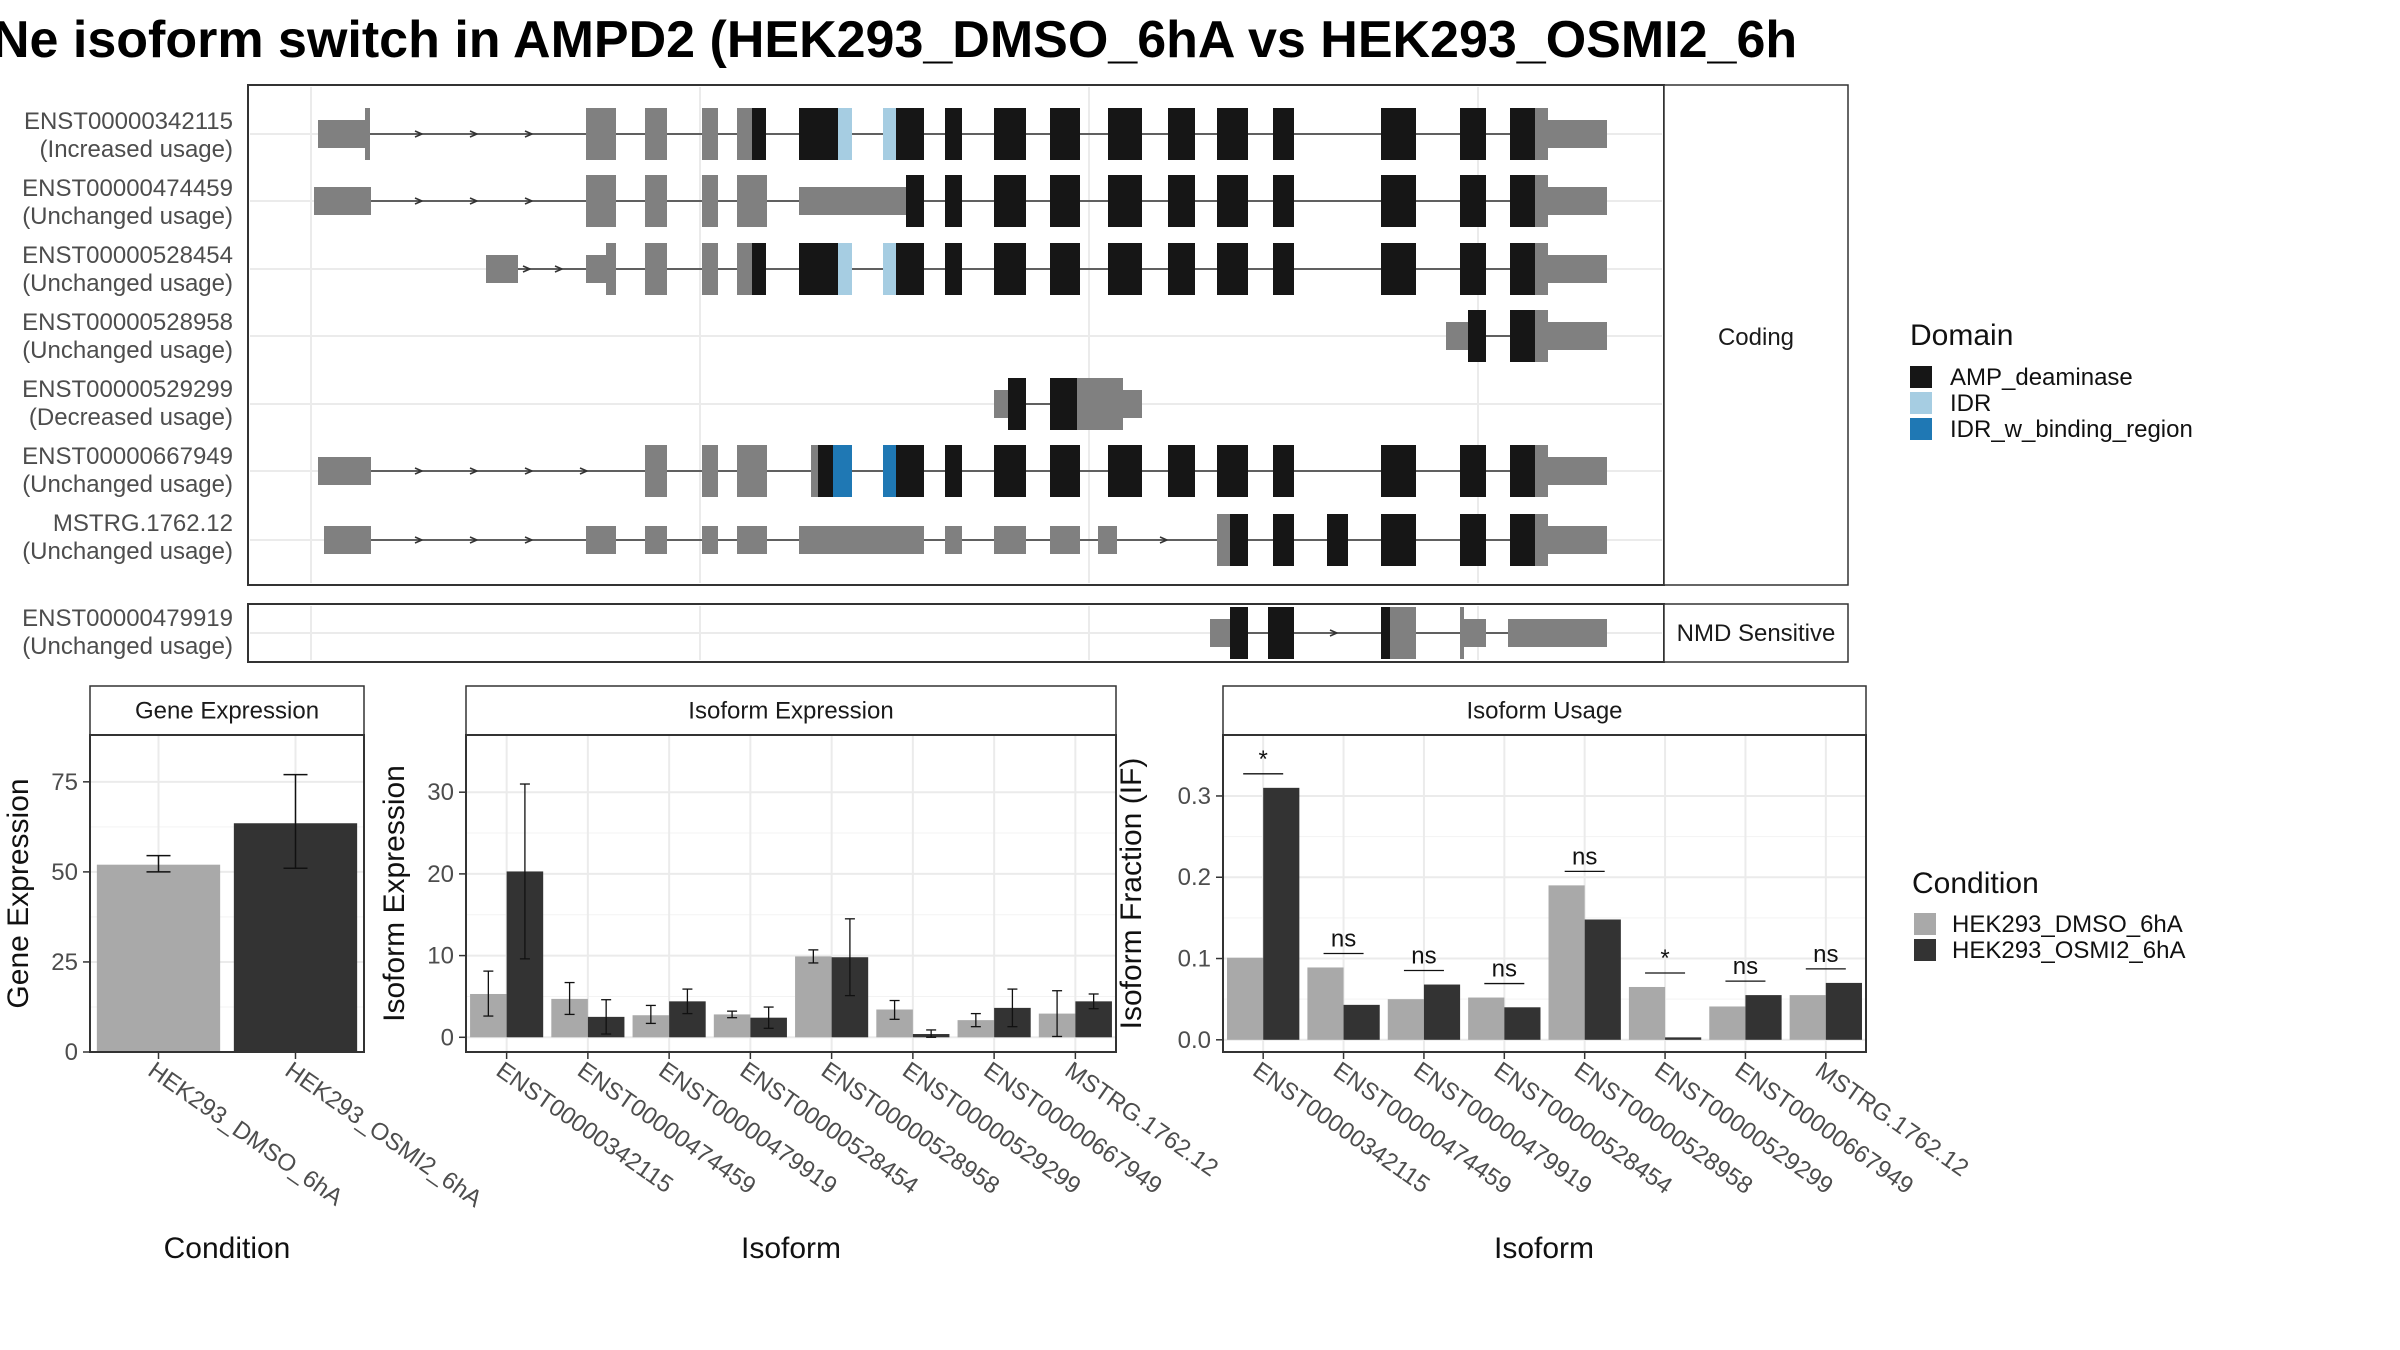  I want to click on nmd-facet-label: NMD Sensitive, so click(1756, 633).